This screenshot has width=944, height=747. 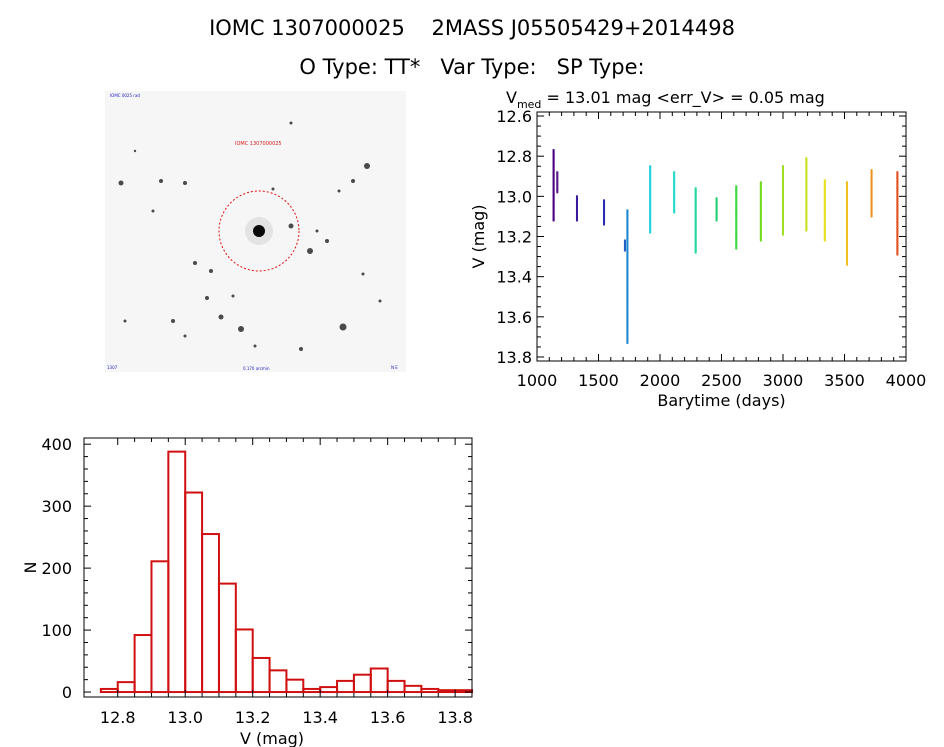 I want to click on histogram-y-tick-label: 300, so click(x=56, y=506).